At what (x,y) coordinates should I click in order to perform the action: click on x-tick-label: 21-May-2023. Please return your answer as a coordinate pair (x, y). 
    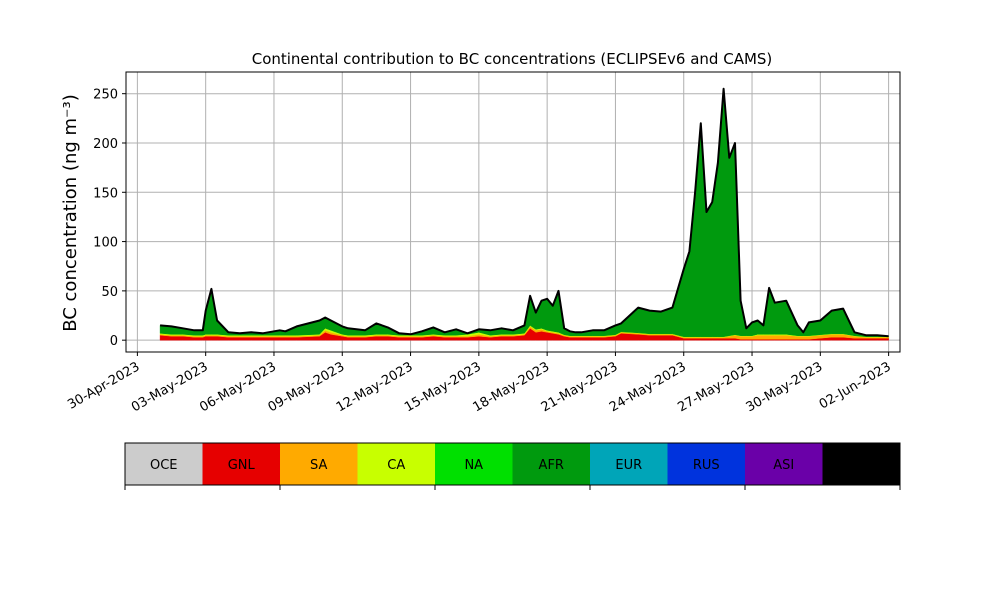
    Looking at the image, I should click on (580, 387).